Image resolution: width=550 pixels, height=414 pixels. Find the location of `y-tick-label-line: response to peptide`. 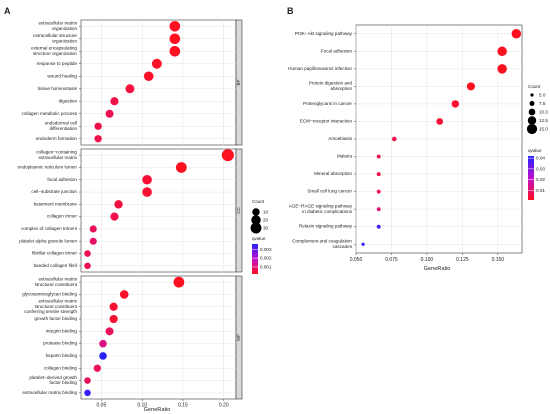

y-tick-label-line: response to peptide is located at coordinates (57, 63).